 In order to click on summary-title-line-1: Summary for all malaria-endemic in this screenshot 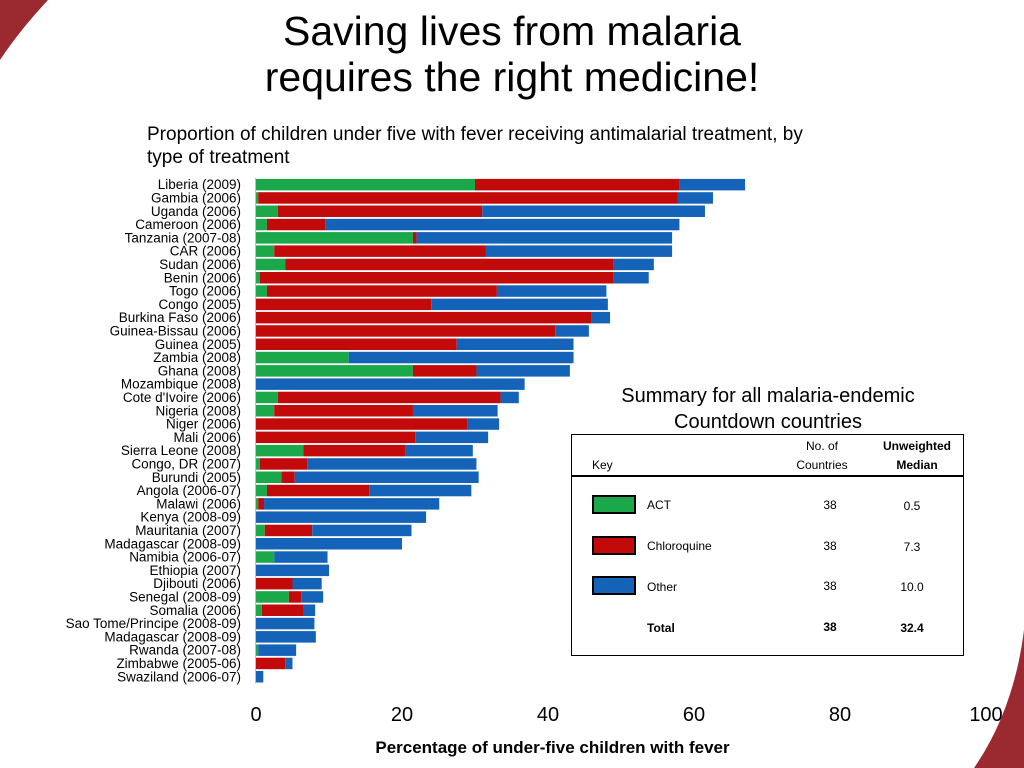, I will do `click(768, 396)`.